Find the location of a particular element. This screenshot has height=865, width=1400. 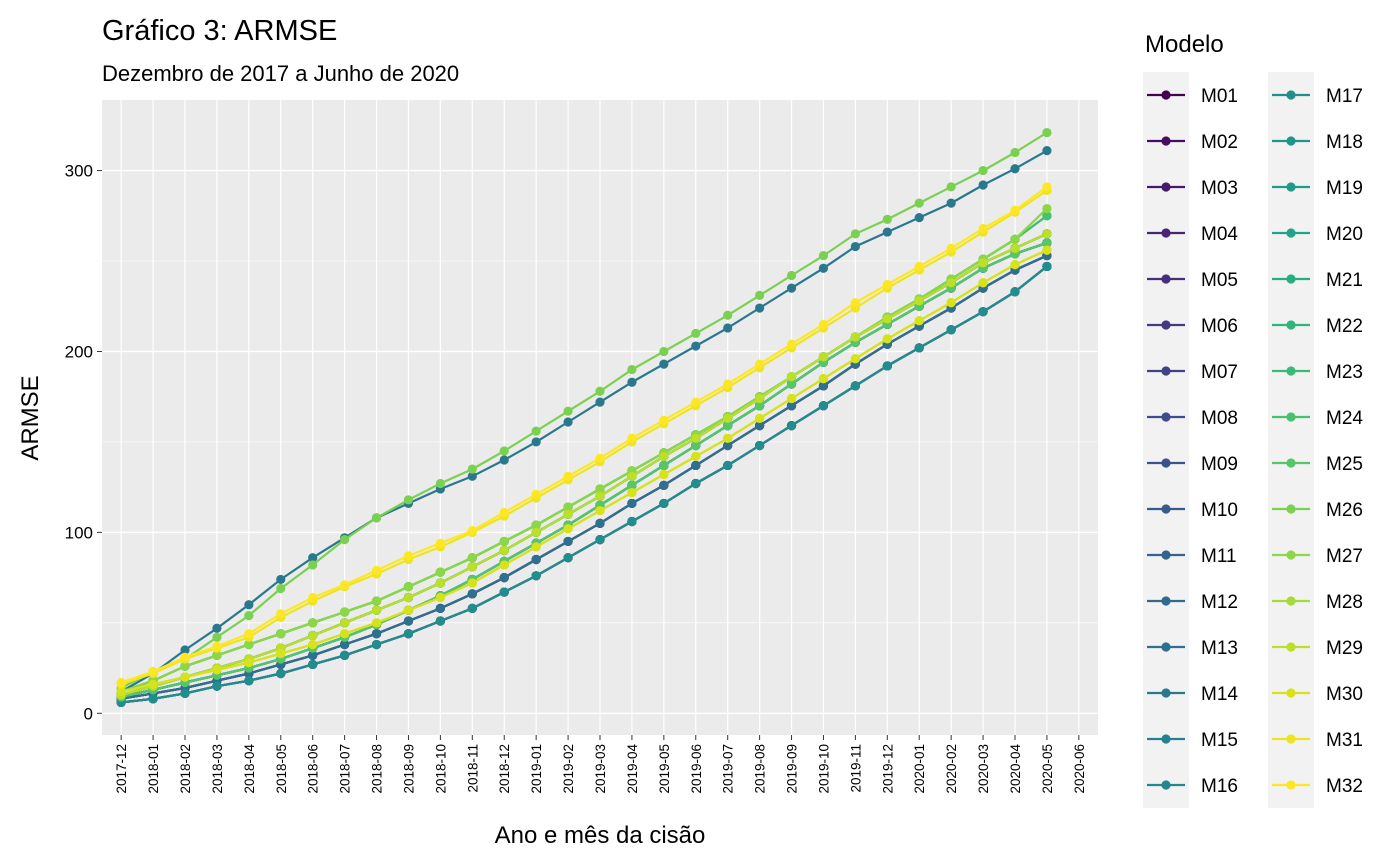

legend-label: M13 is located at coordinates (1219, 648).